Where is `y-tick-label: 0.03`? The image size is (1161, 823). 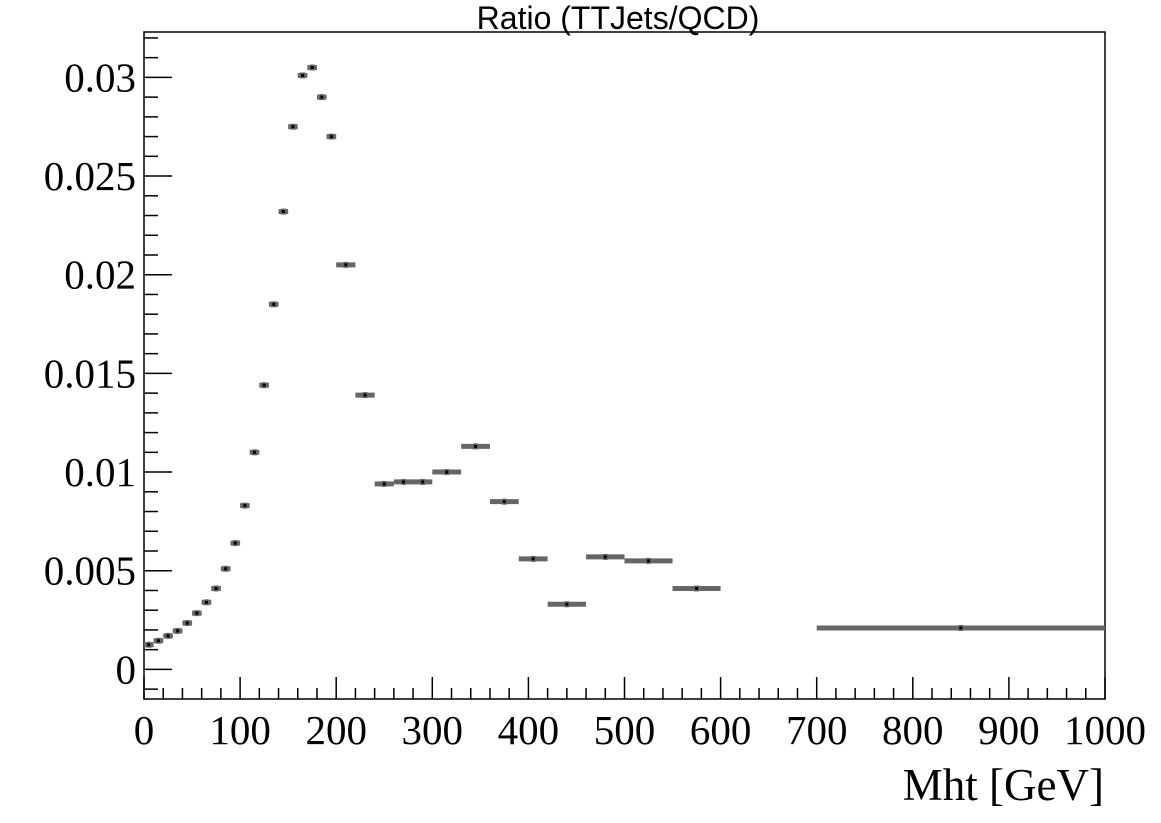 y-tick-label: 0.03 is located at coordinates (100, 77).